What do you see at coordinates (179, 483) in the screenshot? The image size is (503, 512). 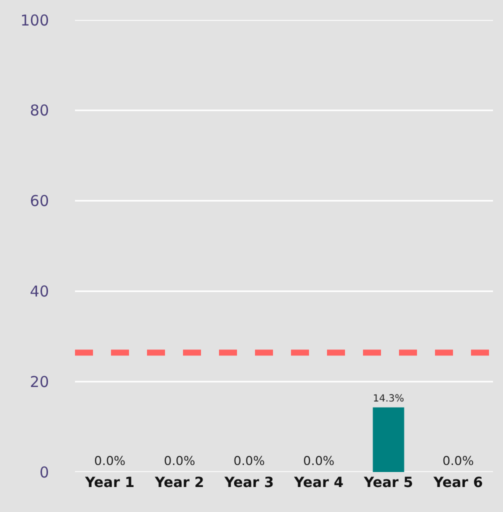 I see `x-tick-label: Year 2` at bounding box center [179, 483].